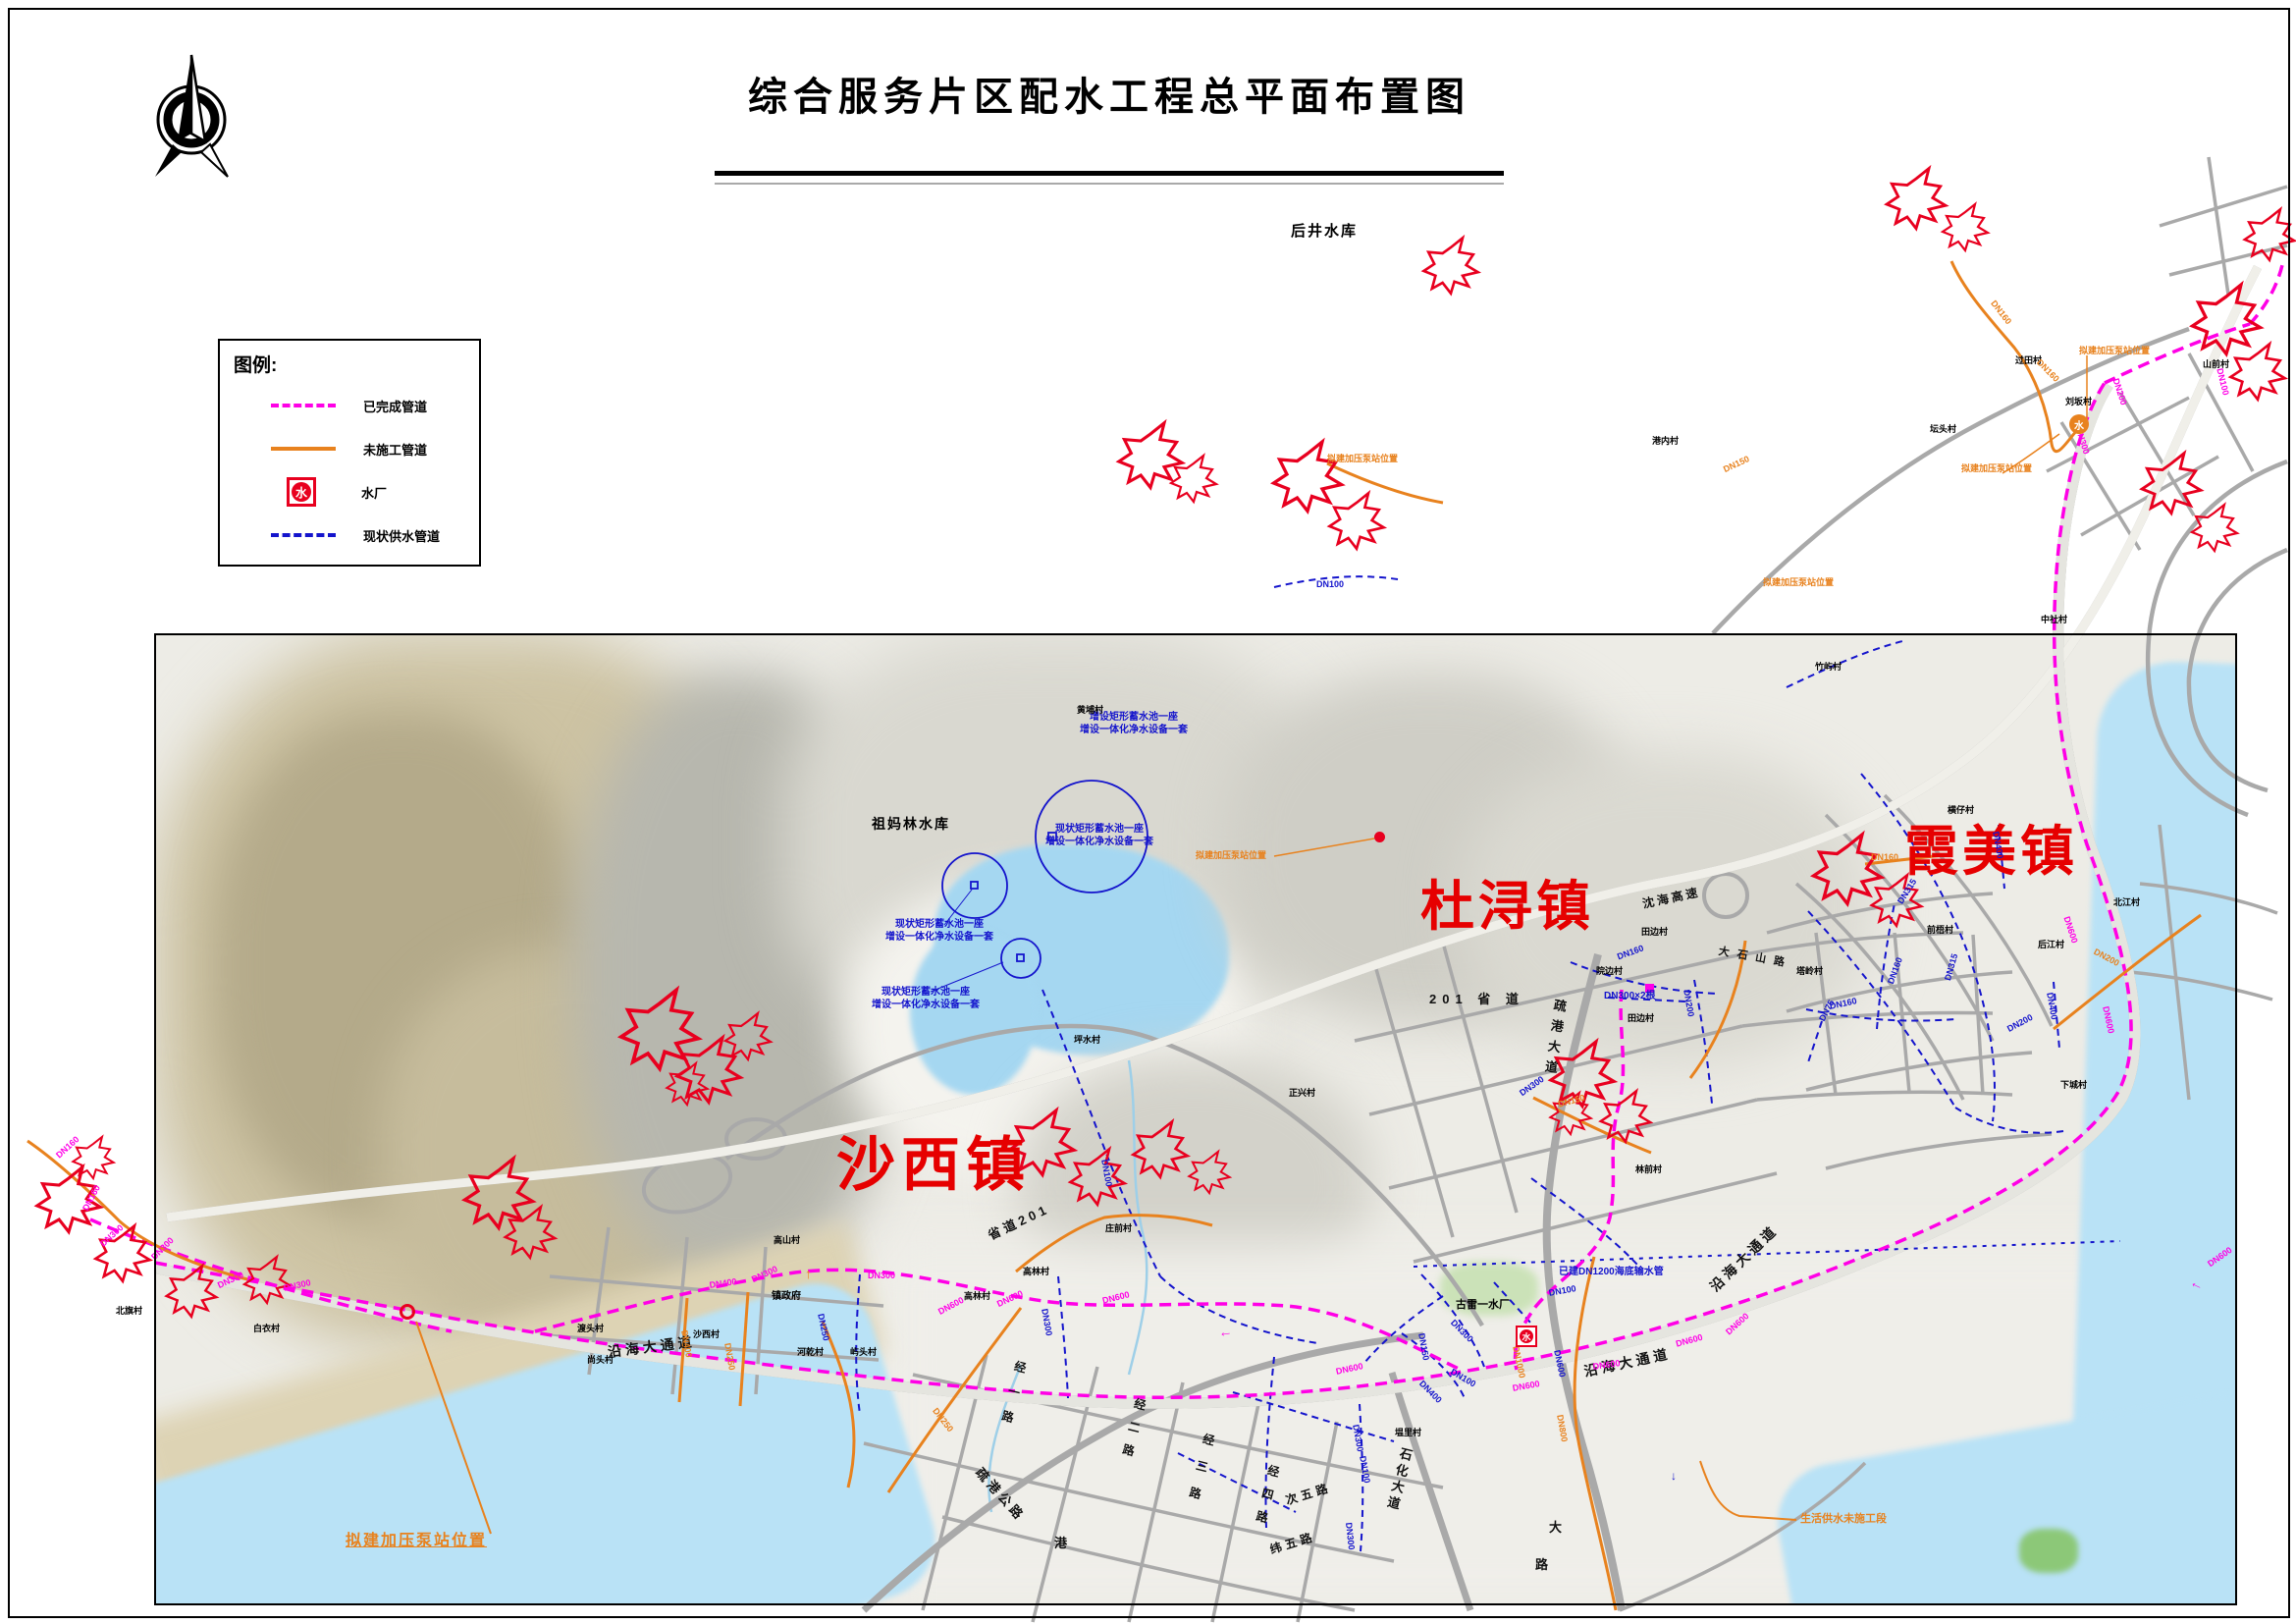 This screenshot has height=1624, width=2296. What do you see at coordinates (303, 405) in the screenshot?
I see `completed-pipeline-swatch` at bounding box center [303, 405].